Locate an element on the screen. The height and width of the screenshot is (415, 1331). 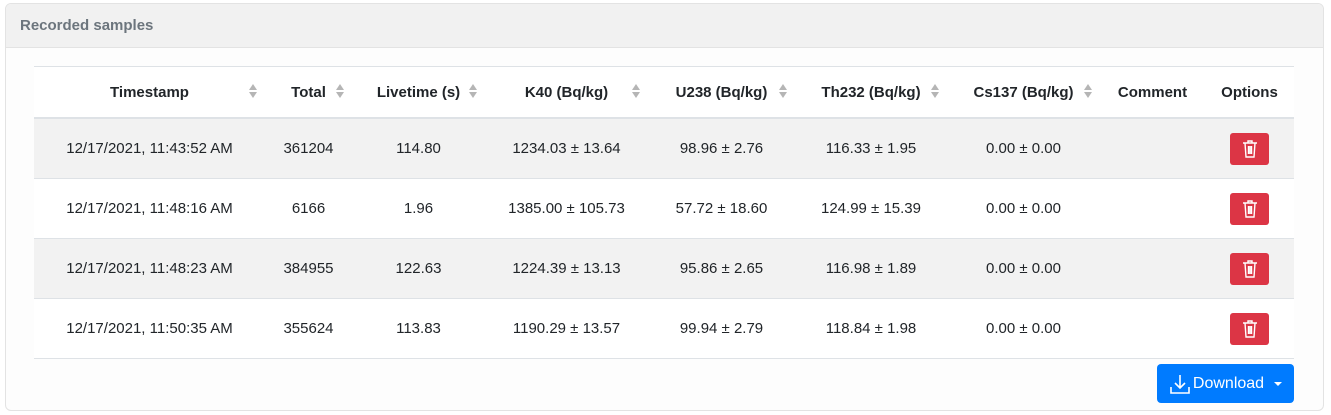
table-cell: 1224.39 ± 13.13 is located at coordinates (566, 268).